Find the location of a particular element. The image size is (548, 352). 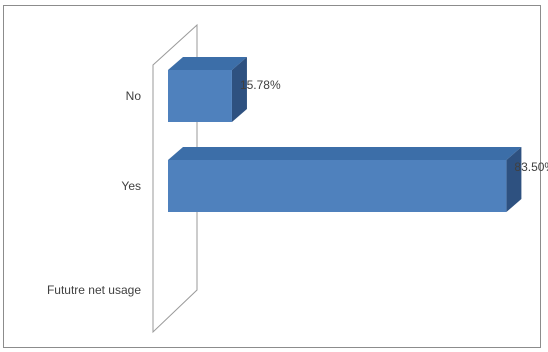

category-label-no: No is located at coordinates (134, 96).